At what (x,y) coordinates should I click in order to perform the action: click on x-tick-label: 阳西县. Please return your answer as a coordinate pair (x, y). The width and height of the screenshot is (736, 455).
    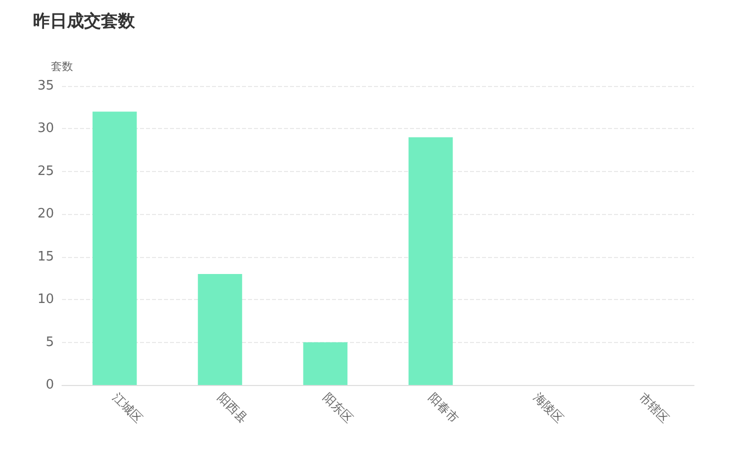
    Looking at the image, I should click on (232, 408).